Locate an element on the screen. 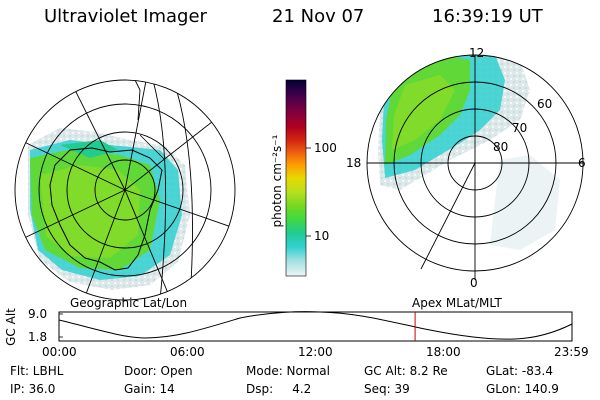 The width and height of the screenshot is (600, 400). time-label: 16:39:19 UT is located at coordinates (487, 16).